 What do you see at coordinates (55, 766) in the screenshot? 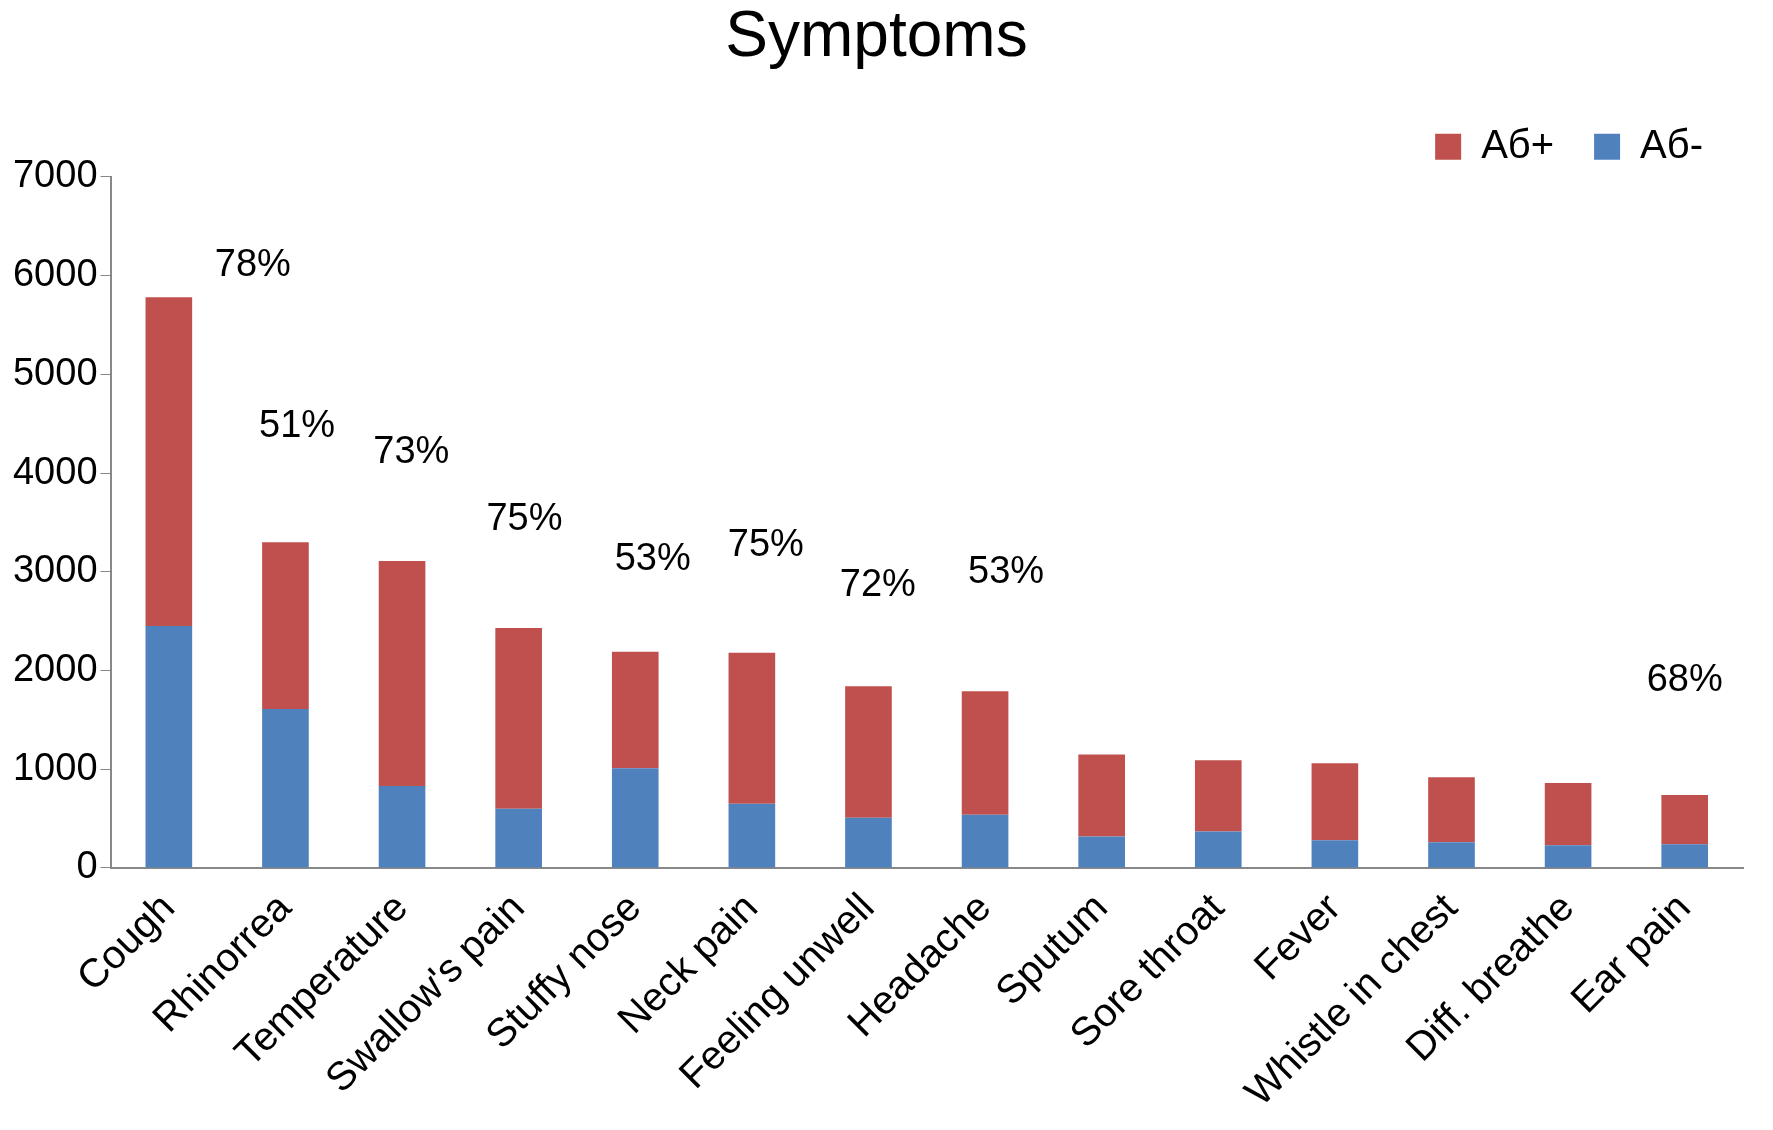
I see `y-tick-label: 1000` at bounding box center [55, 766].